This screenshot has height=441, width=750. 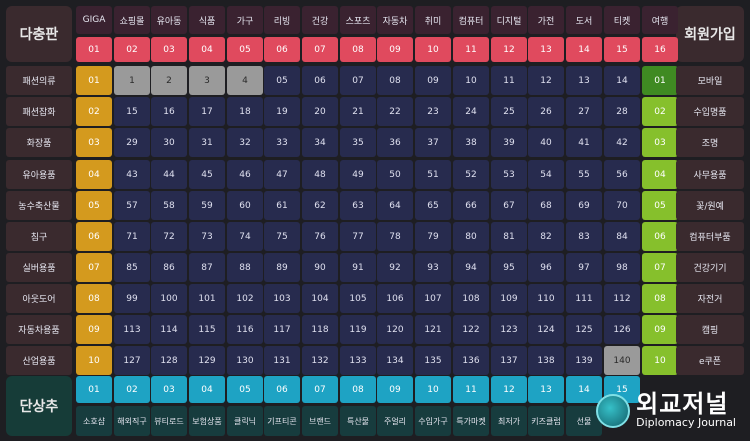 What do you see at coordinates (94, 421) in the screenshot?
I see `bottom-category-1: 소호샵` at bounding box center [94, 421].